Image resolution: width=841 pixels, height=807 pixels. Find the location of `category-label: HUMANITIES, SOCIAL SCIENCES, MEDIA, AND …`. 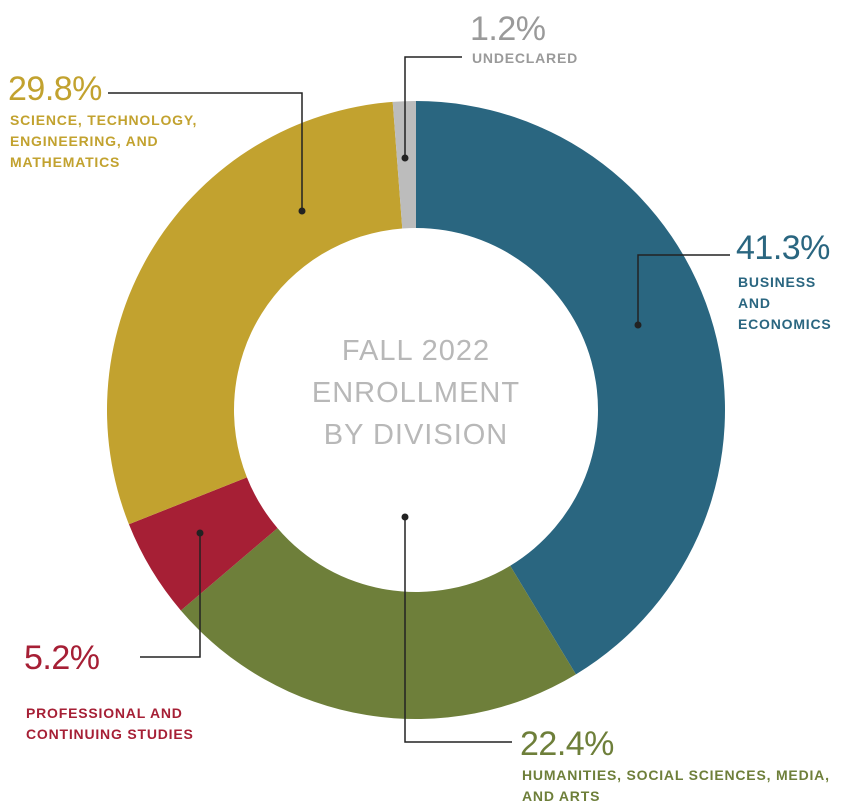

category-label: HUMANITIES, SOCIAL SCIENCES, MEDIA, AND … is located at coordinates (676, 785).